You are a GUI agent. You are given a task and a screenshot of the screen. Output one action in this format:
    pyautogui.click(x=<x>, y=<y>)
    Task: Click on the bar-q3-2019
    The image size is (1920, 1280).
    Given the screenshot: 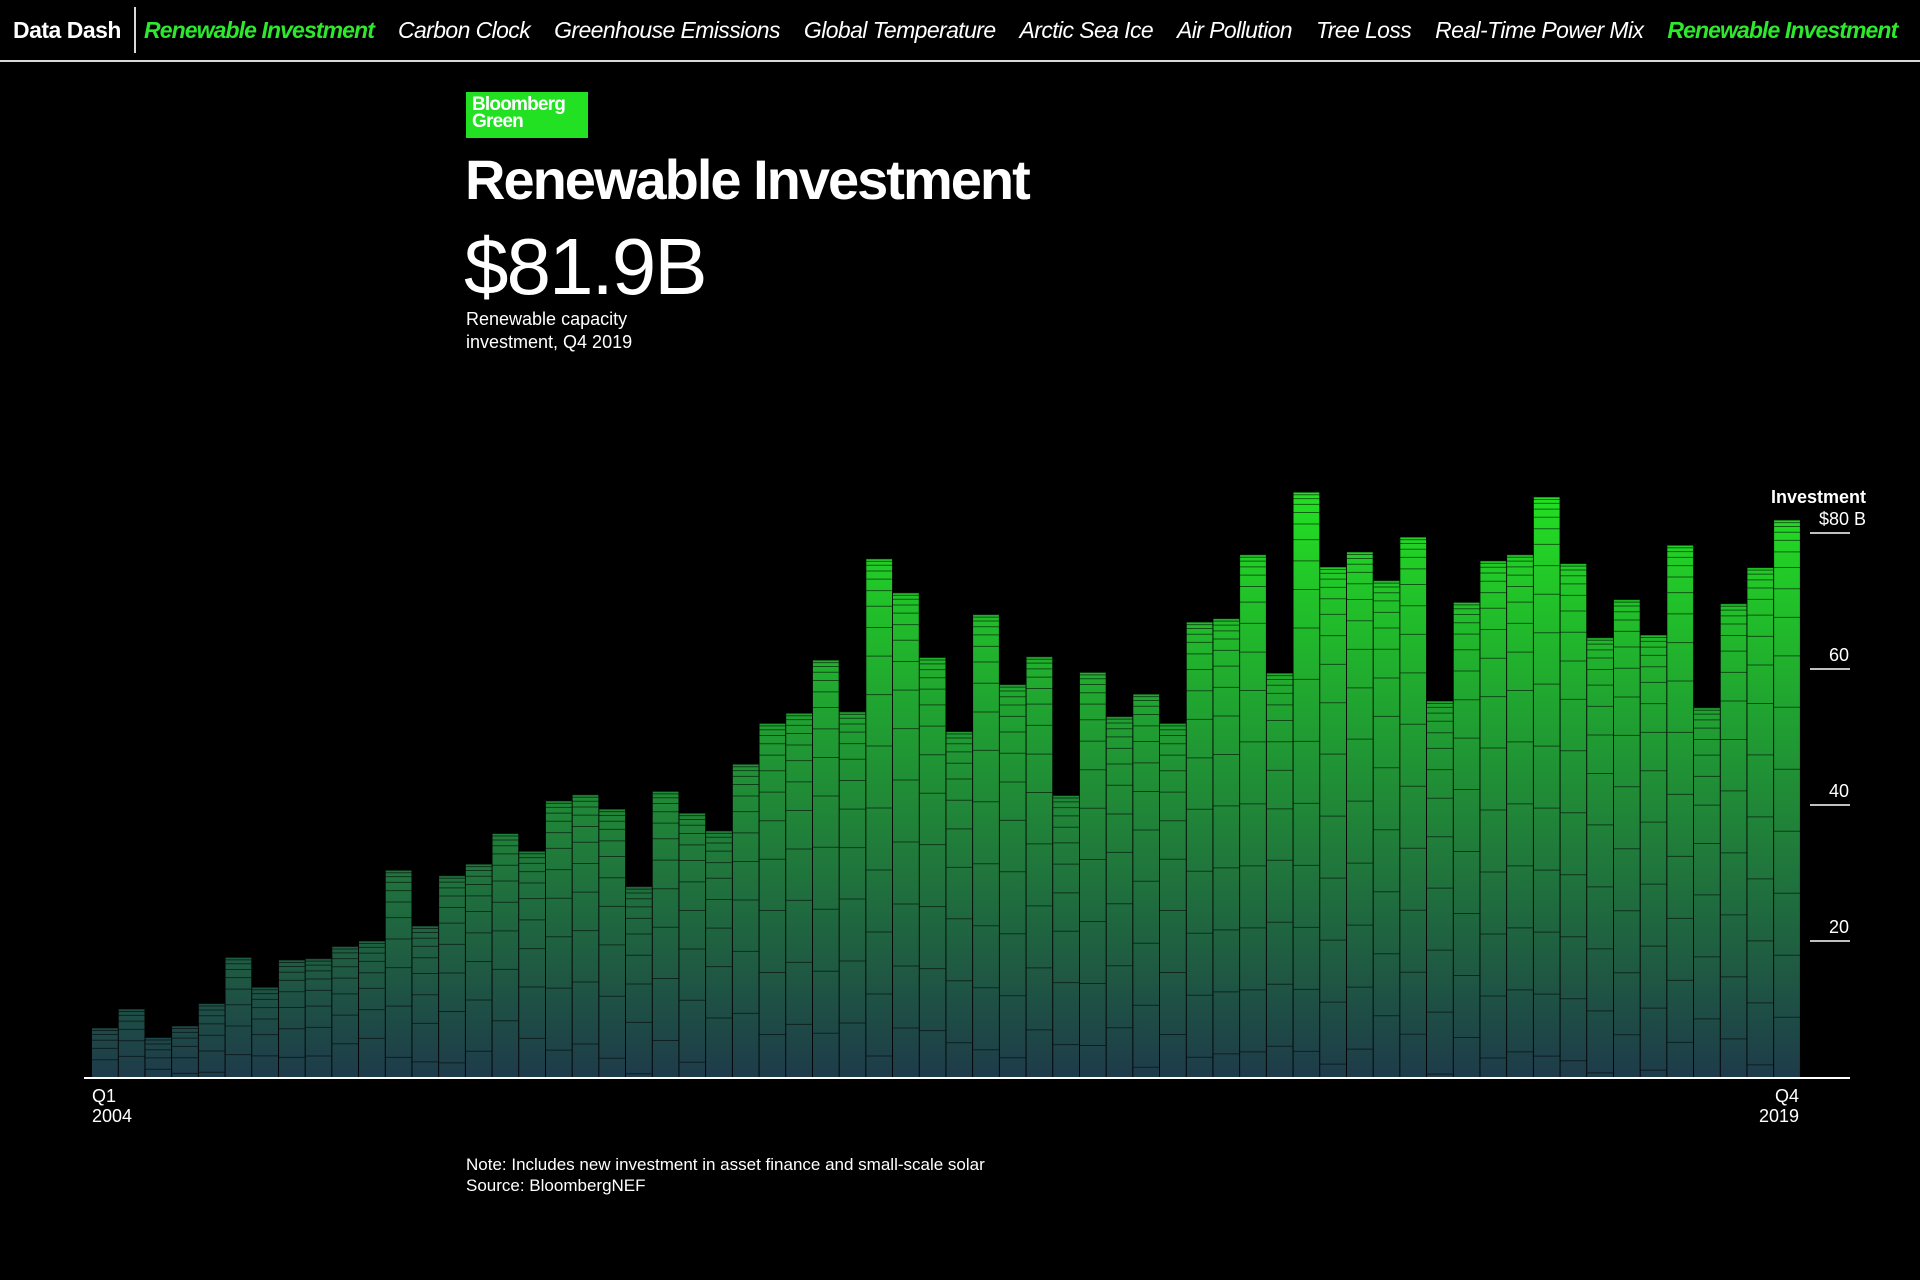 What is the action you would take?
    pyautogui.click(x=1760, y=822)
    